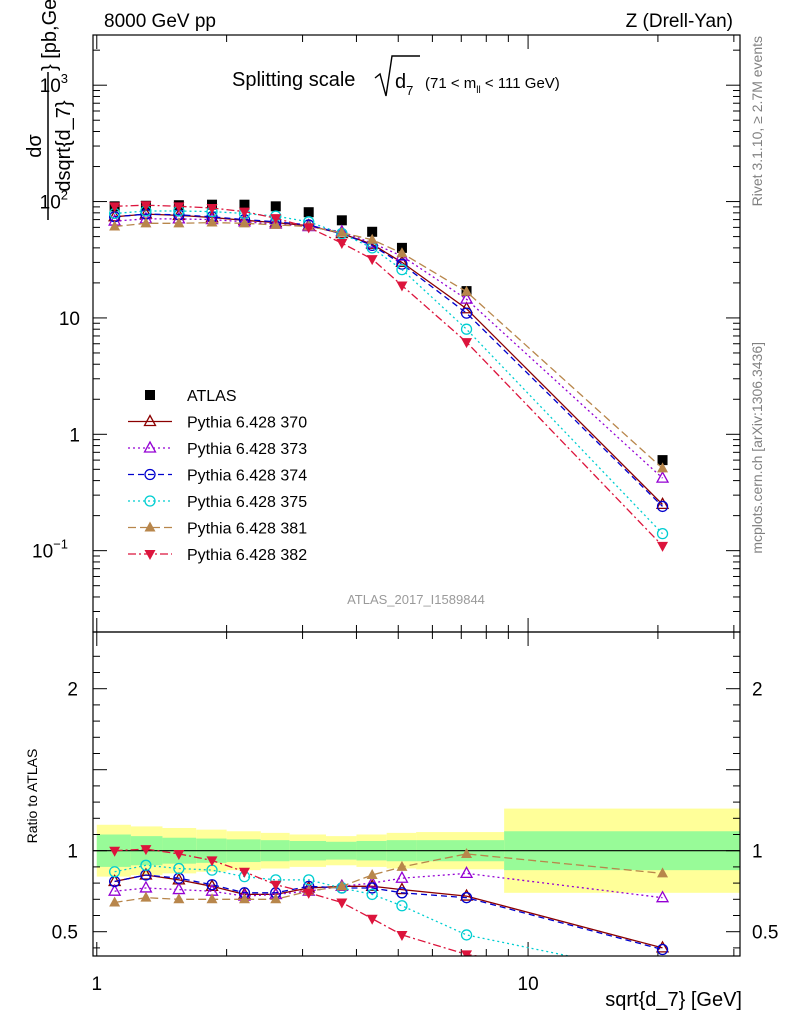 Image resolution: width=786 pixels, height=1024 pixels. Describe the element at coordinates (96, 984) in the screenshot. I see `x-tick-label: 1` at that location.